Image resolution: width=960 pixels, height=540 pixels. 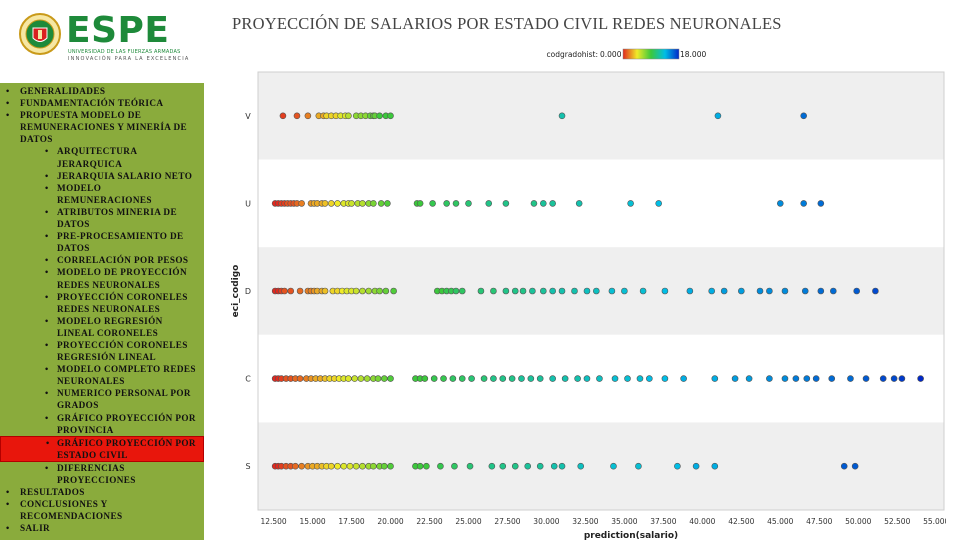 What do you see at coordinates (122, 302) in the screenshot?
I see `sidebar-item-label: PROYECCIÓN CORONELES REDES NEURONALES` at bounding box center [122, 302].